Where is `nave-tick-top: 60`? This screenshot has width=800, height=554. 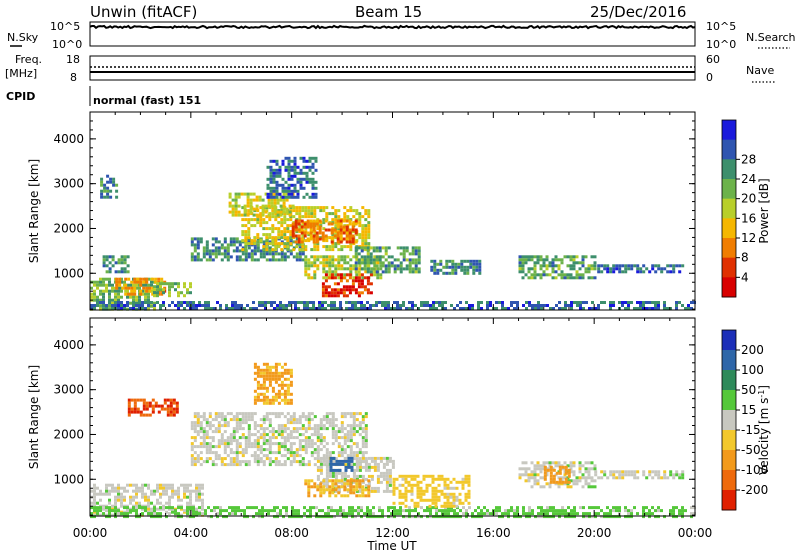
nave-tick-top: 60 is located at coordinates (713, 59).